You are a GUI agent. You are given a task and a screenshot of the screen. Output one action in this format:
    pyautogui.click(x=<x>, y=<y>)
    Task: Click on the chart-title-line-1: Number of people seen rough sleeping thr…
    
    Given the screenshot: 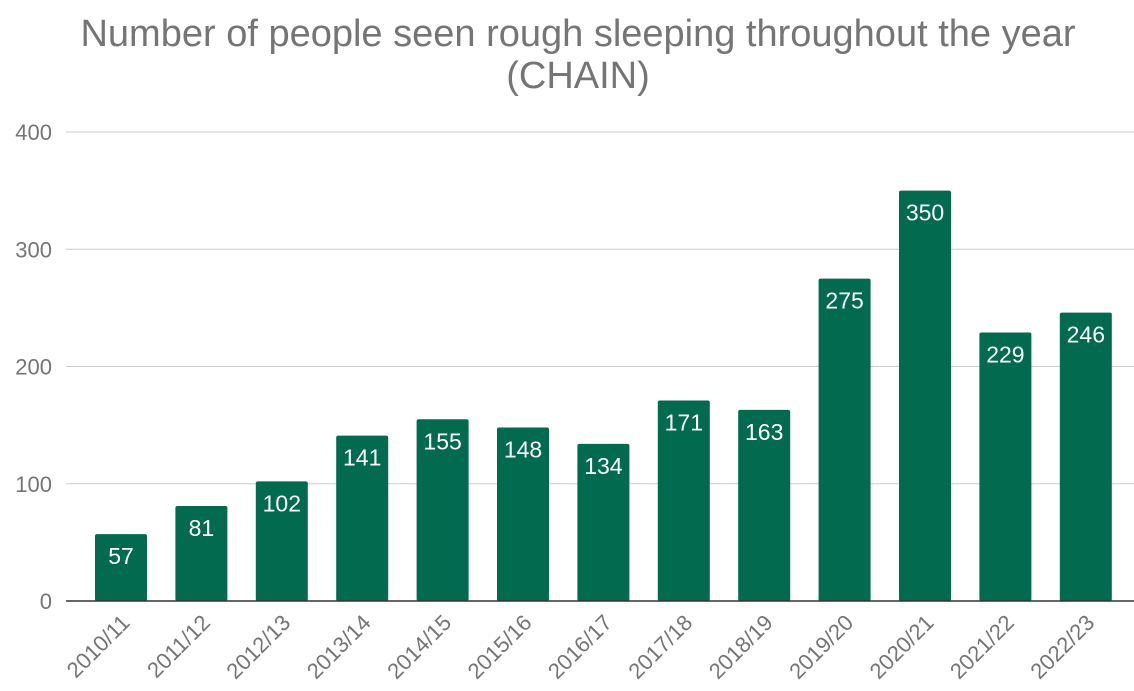 What is the action you would take?
    pyautogui.click(x=577, y=34)
    